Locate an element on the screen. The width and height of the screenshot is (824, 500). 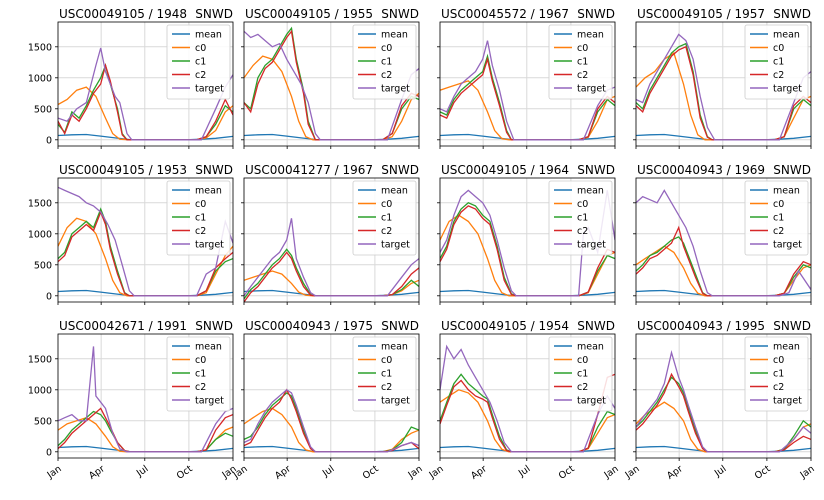
y-tick-label: 0 is located at coordinates (49, 452).